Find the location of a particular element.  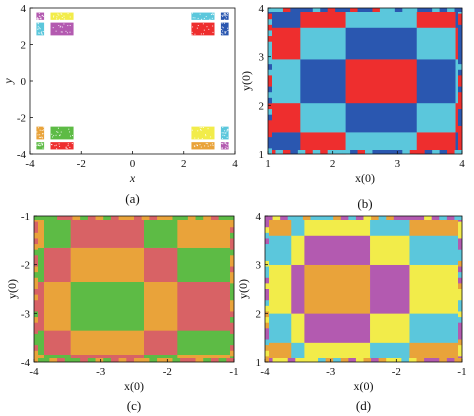

y-tick-label: -4 is located at coordinates (26, 363).